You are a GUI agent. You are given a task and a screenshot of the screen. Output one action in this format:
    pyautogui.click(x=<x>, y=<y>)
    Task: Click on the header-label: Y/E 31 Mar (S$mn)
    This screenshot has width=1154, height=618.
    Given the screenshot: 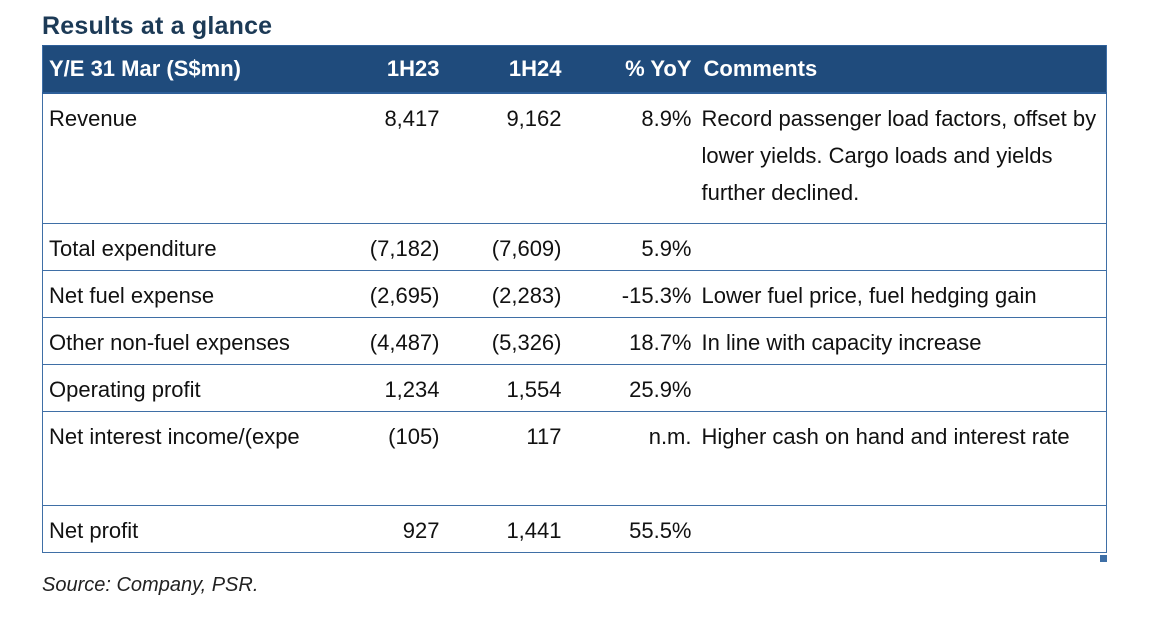 What is the action you would take?
    pyautogui.click(x=192, y=69)
    